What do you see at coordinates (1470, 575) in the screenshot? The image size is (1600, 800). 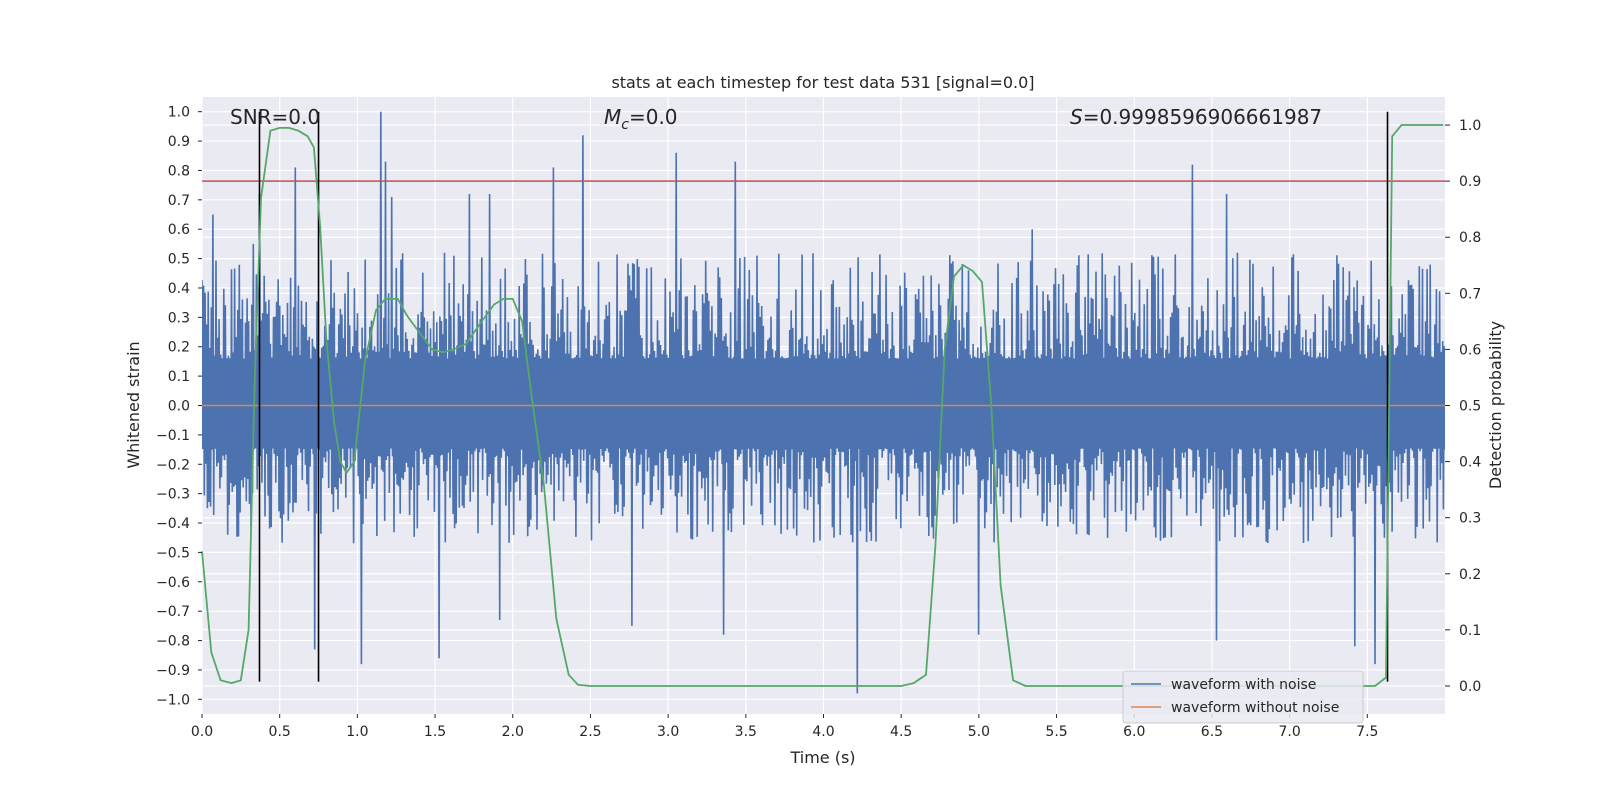 I see `right-tick-label: 0.2` at bounding box center [1470, 575].